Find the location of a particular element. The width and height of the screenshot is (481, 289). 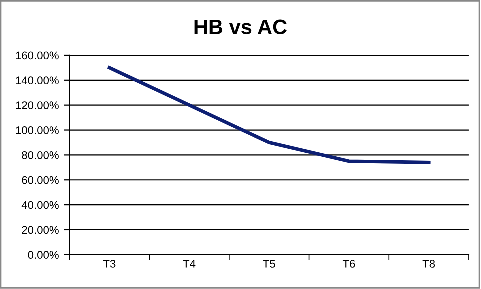

y-tick-label: 40.00% is located at coordinates (40, 205).